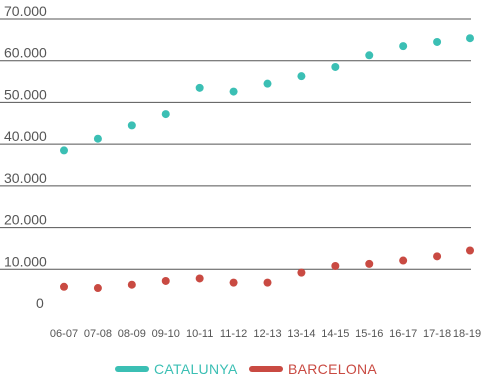 The width and height of the screenshot is (486, 379). I want to click on y-tick-label-3: 30.000, so click(25, 178).